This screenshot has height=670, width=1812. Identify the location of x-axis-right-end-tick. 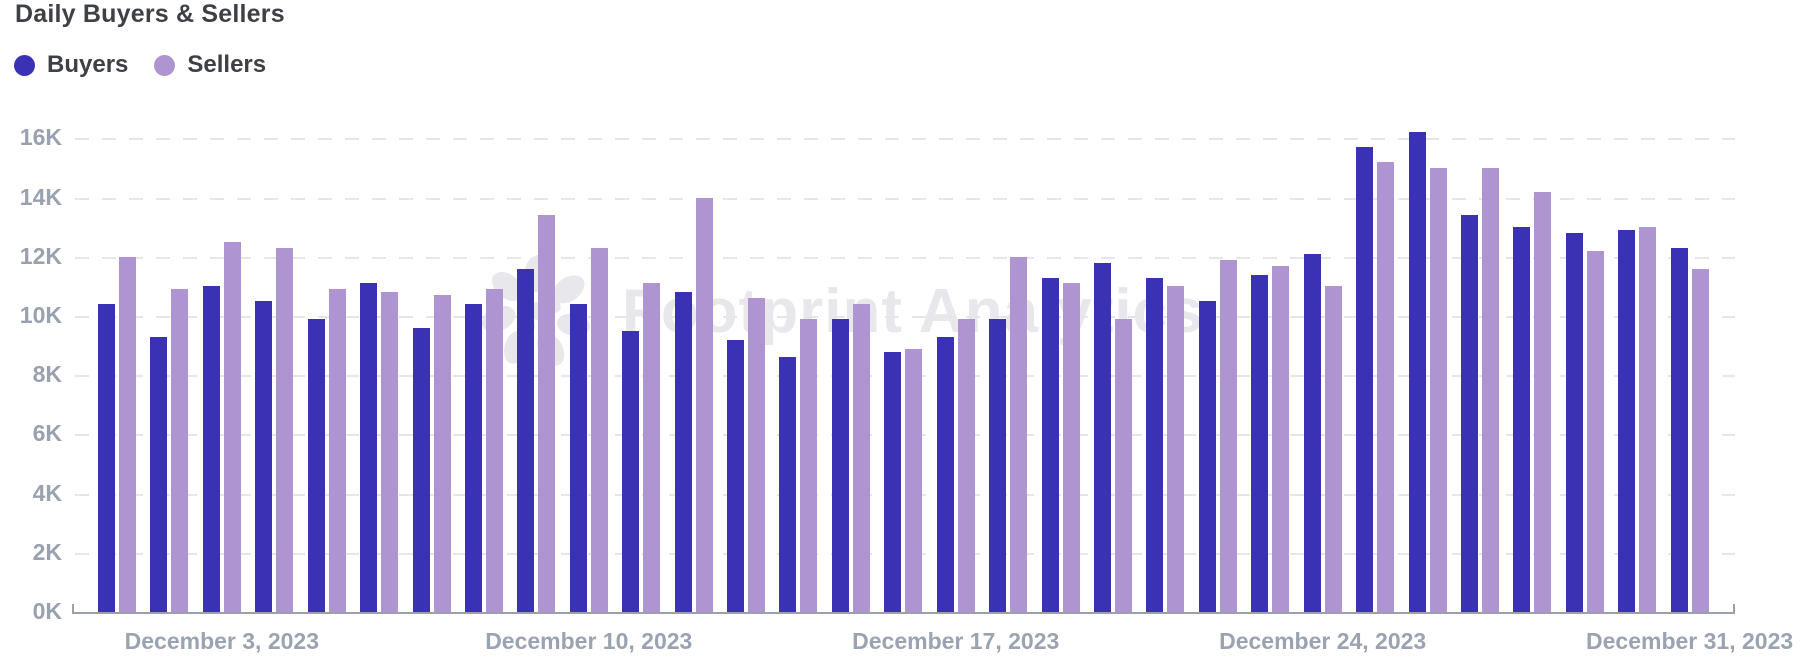
(1734, 608).